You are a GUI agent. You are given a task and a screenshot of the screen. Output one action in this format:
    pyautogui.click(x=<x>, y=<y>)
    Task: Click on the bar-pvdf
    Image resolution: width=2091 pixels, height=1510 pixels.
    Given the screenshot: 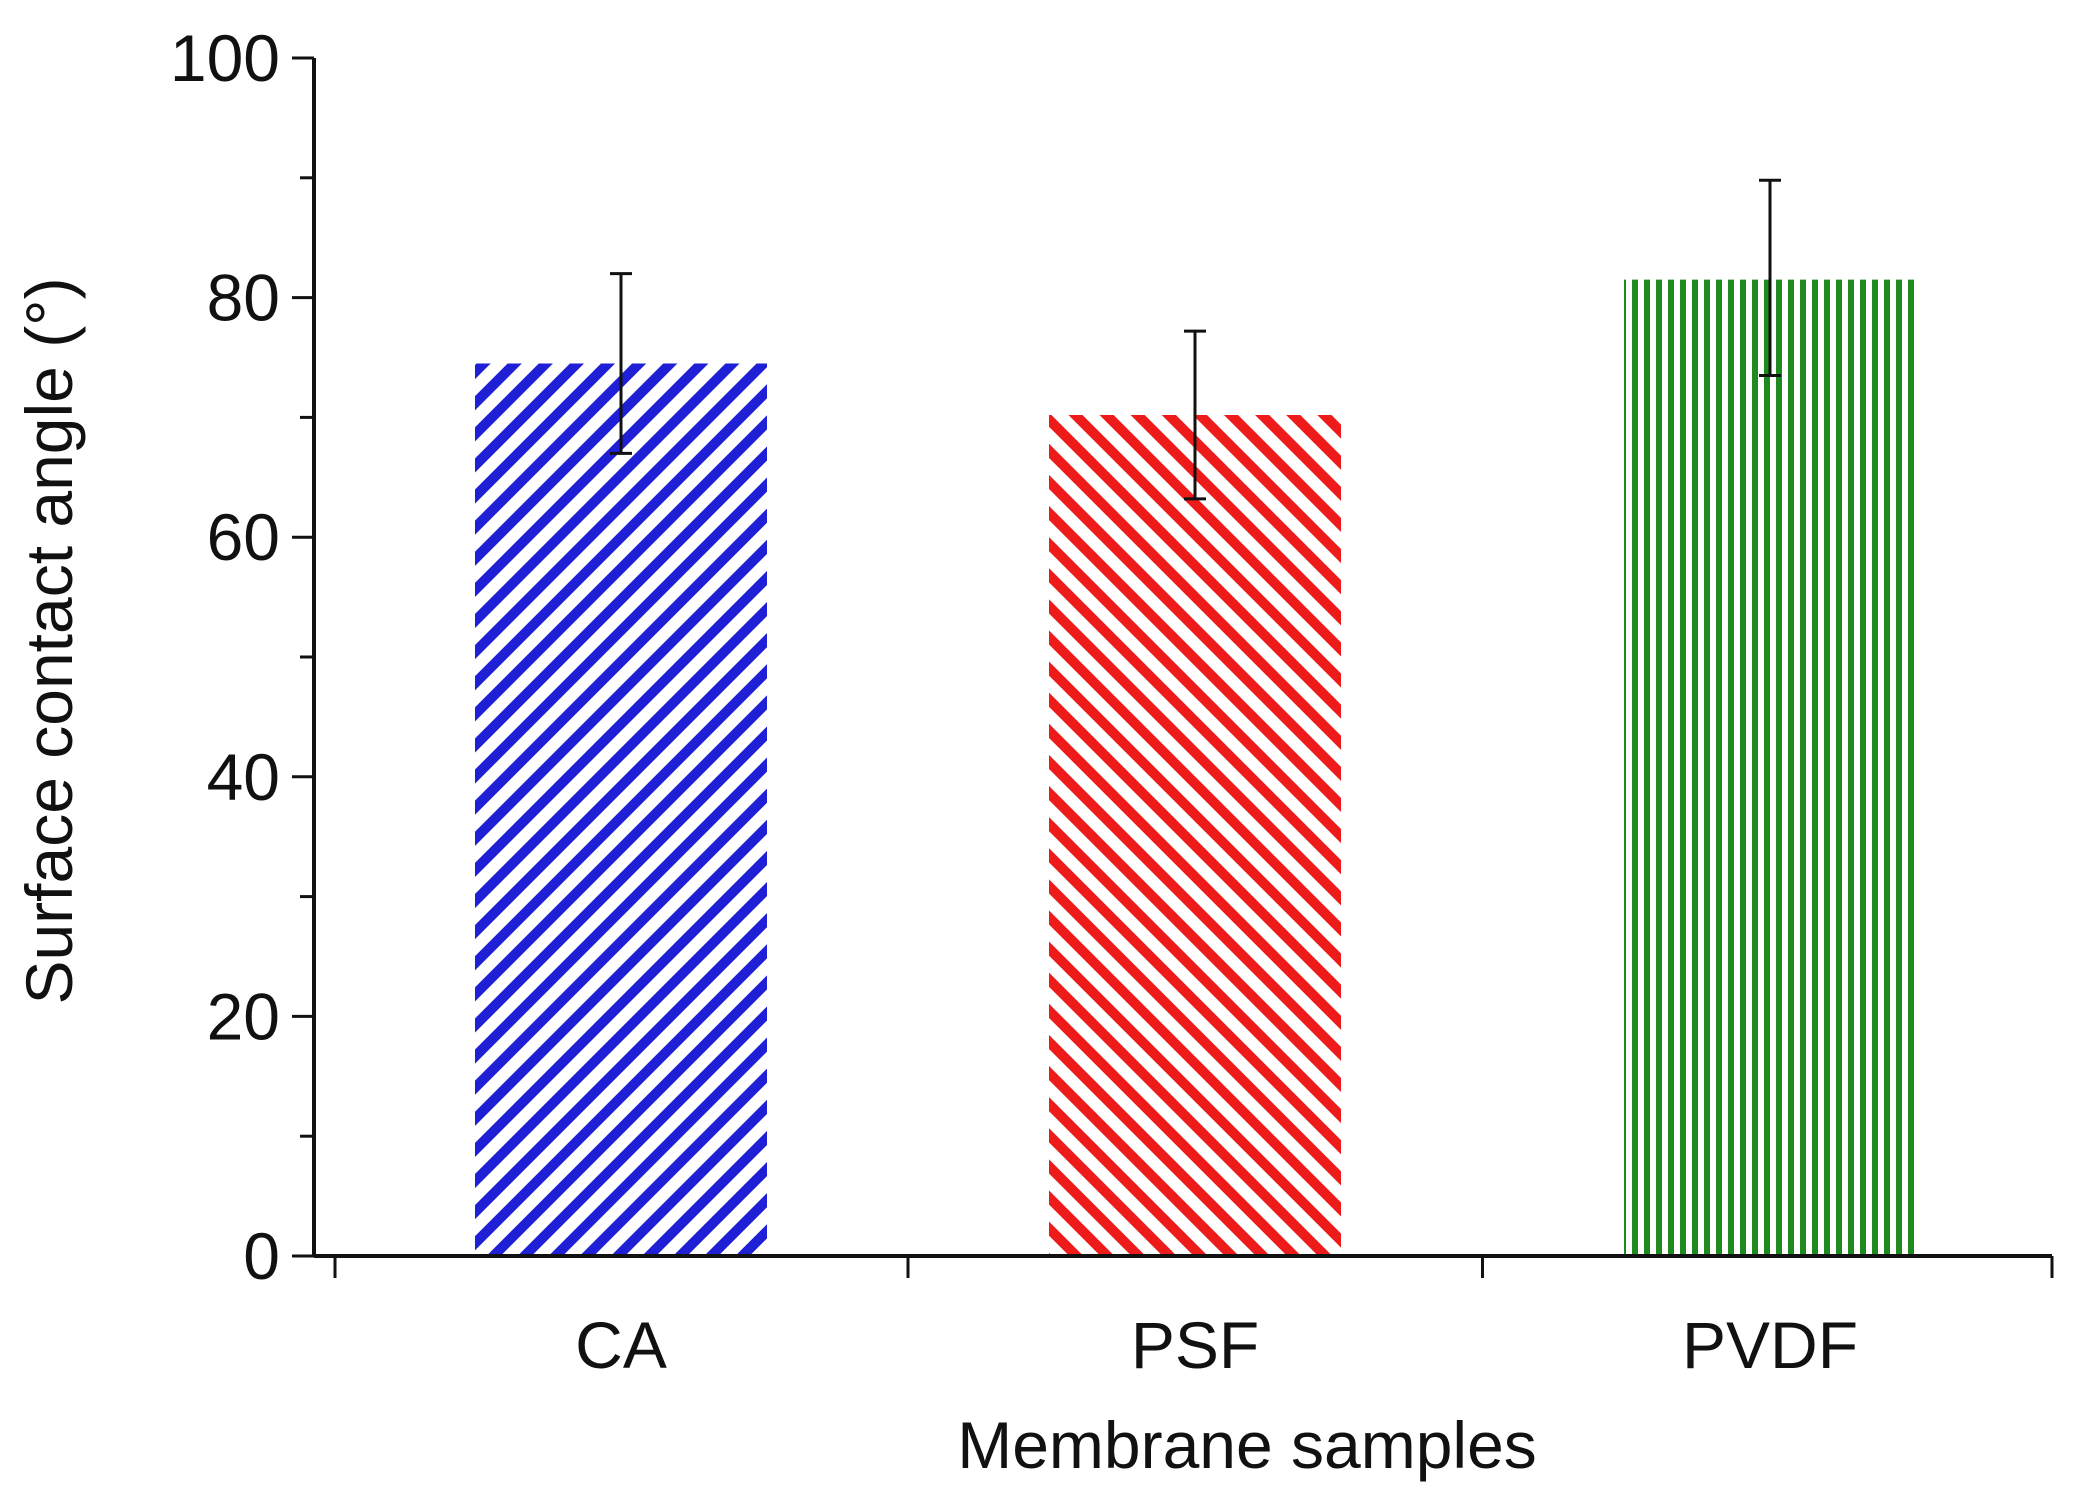 What is the action you would take?
    pyautogui.click(x=1770, y=767)
    